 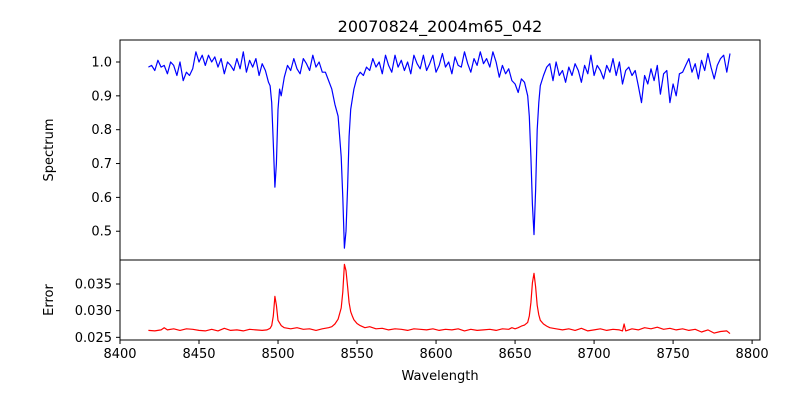 I want to click on spectrum-y-axis-ticks: 0.5 0.6 0.7 0.8 0.9 1.0, so click(x=105, y=148).